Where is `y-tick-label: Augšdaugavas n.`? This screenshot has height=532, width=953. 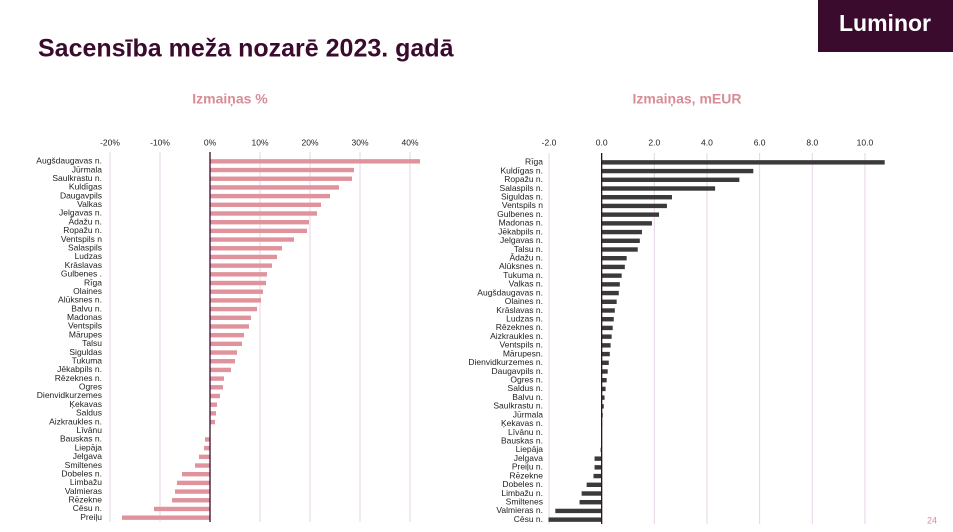 y-tick-label: Augšdaugavas n. is located at coordinates (69, 161).